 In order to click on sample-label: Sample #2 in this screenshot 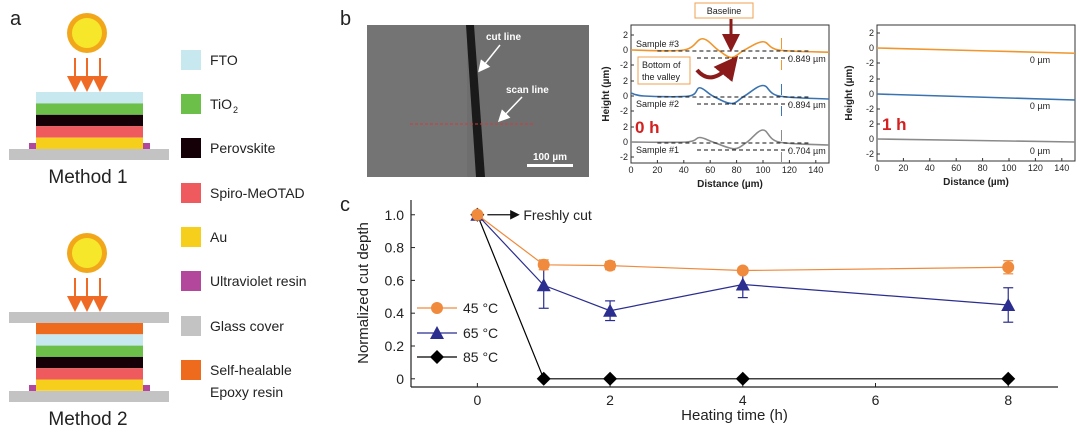, I will do `click(657, 104)`.